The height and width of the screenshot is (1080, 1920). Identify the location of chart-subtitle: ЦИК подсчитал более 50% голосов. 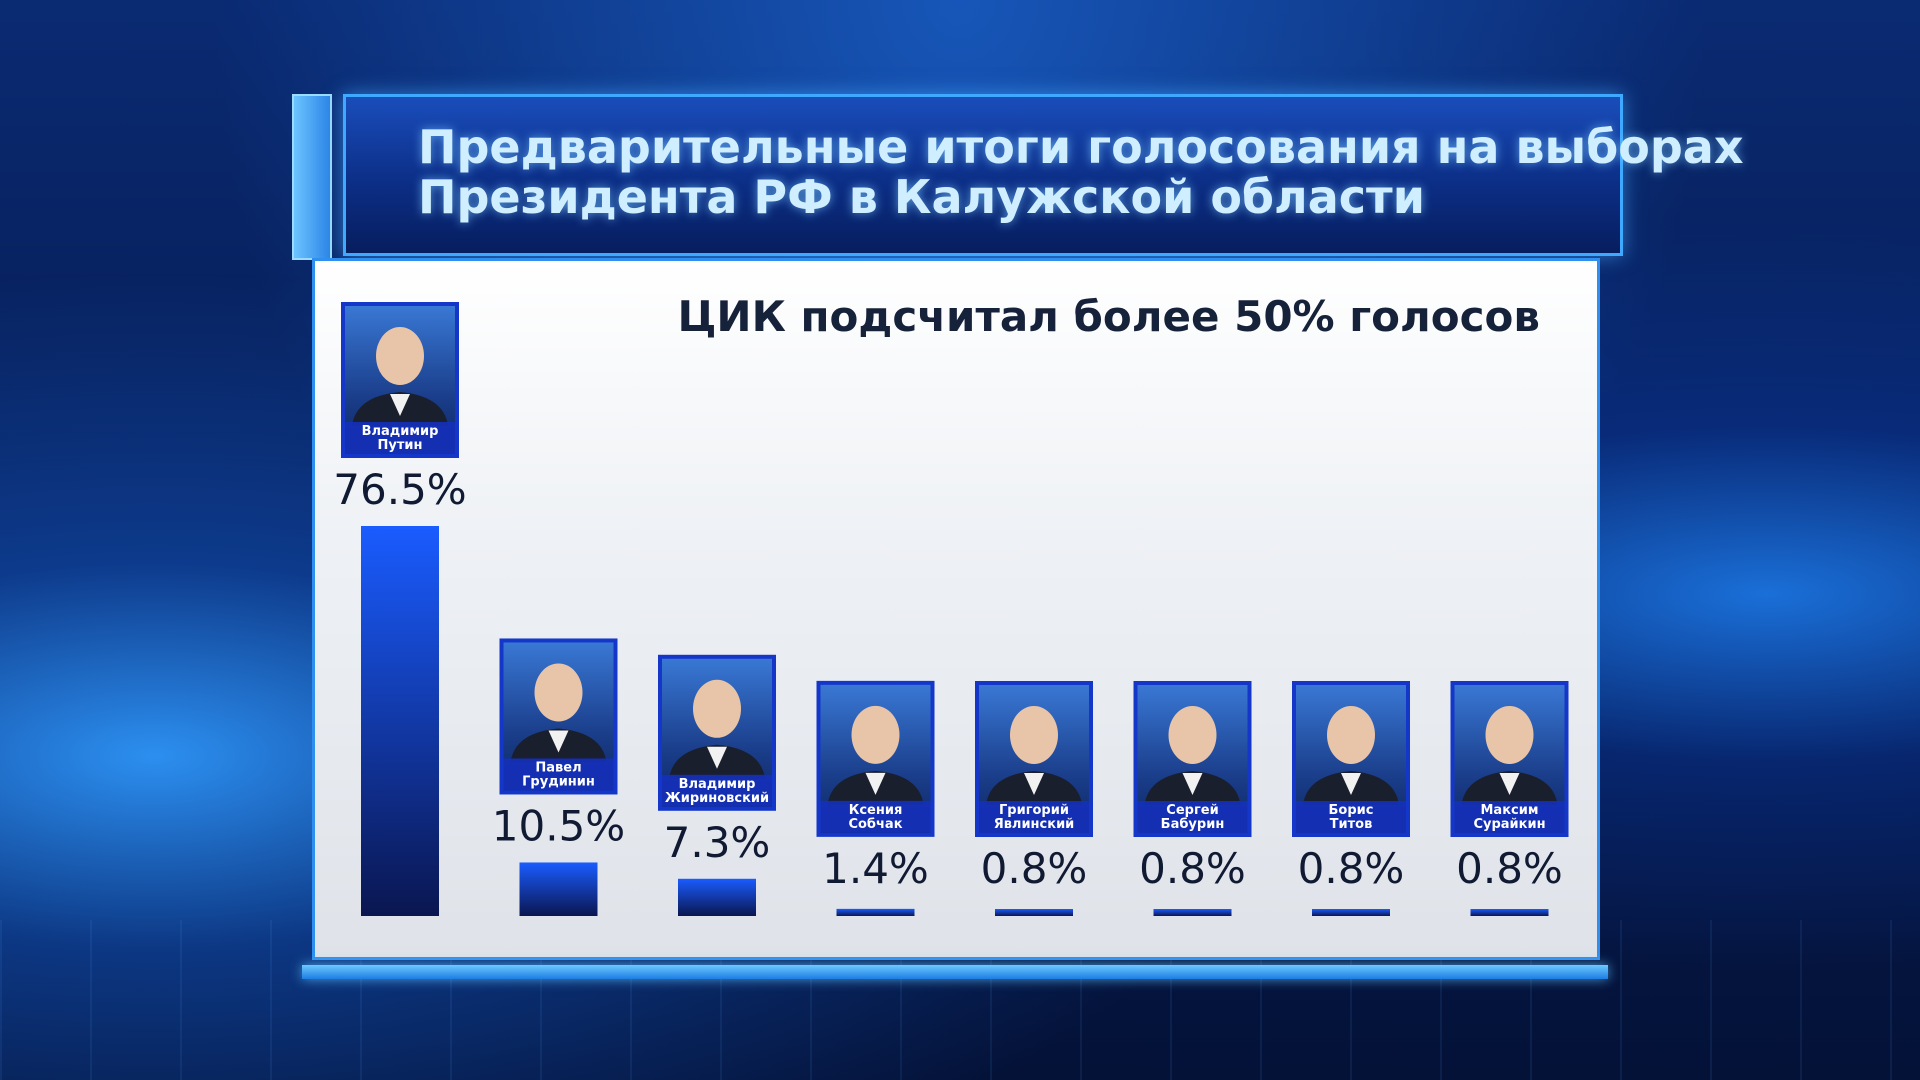
(1108, 316).